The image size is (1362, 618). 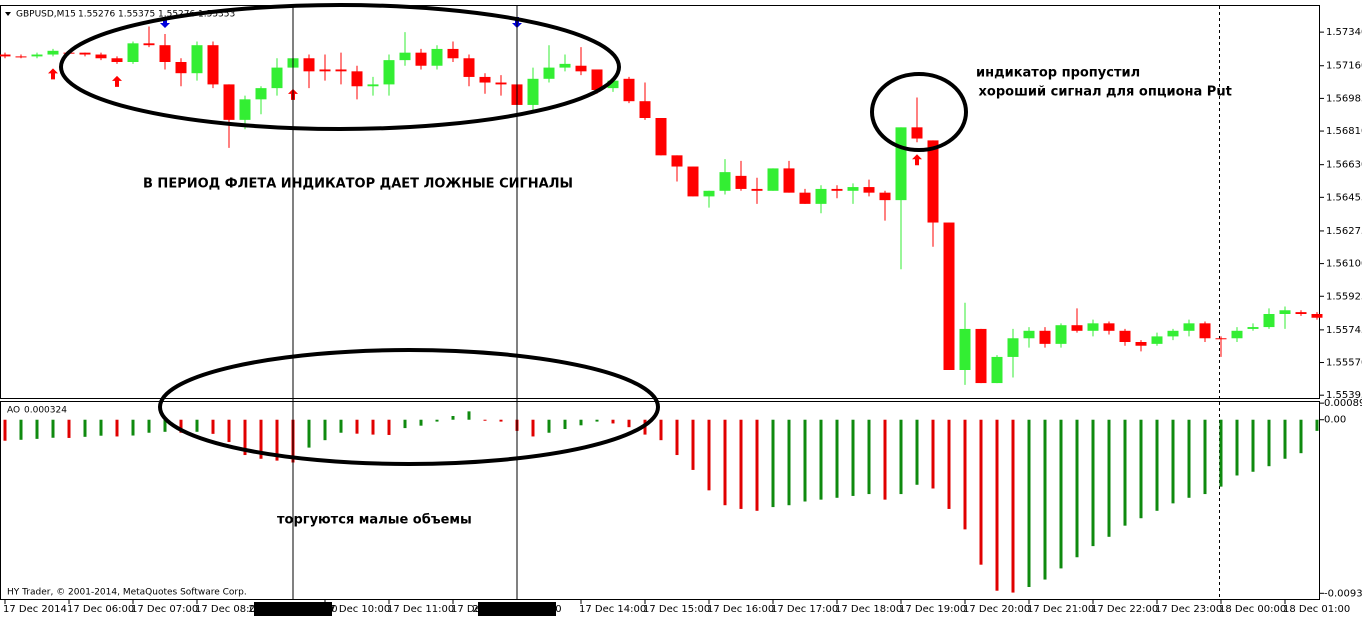 What do you see at coordinates (1344, 231) in the screenshot?
I see `y-tick-label: 1.56275` at bounding box center [1344, 231].